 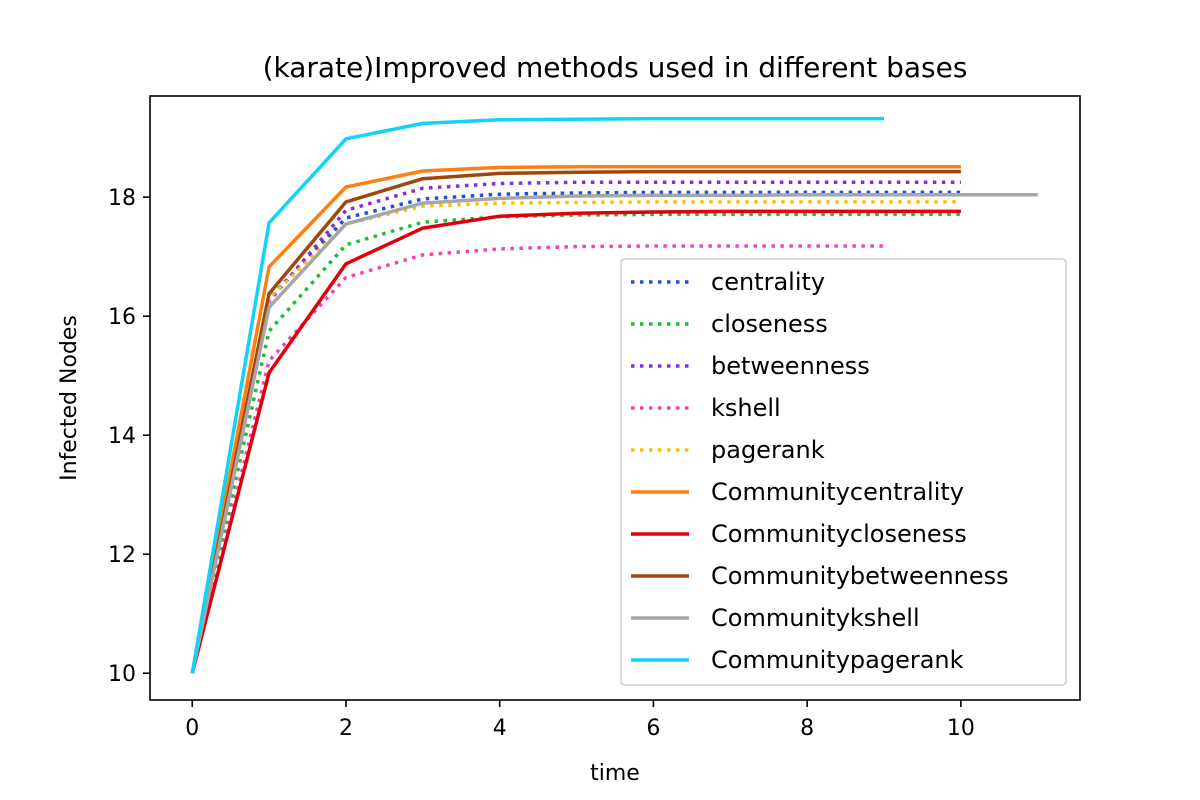 What do you see at coordinates (69, 398) in the screenshot?
I see `y-axis-label: Infected Nodes` at bounding box center [69, 398].